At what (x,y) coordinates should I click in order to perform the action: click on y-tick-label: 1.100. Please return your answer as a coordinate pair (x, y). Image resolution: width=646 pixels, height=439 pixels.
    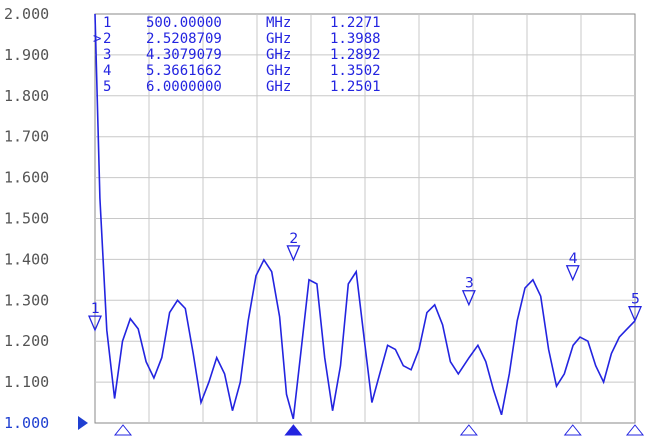
    Looking at the image, I should click on (26, 382).